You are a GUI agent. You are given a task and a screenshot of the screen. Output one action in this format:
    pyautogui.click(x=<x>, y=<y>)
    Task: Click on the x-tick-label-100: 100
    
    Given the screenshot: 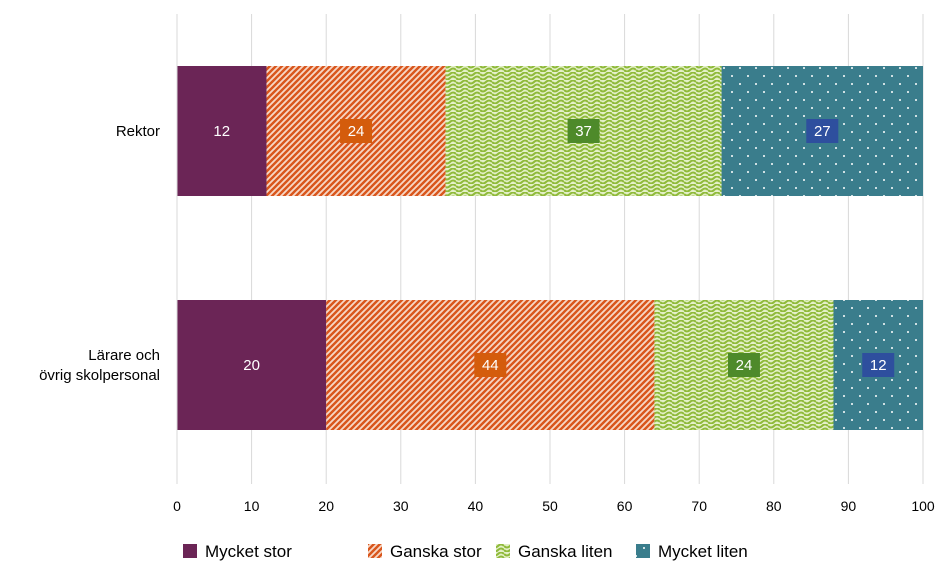 What is the action you would take?
    pyautogui.click(x=923, y=506)
    